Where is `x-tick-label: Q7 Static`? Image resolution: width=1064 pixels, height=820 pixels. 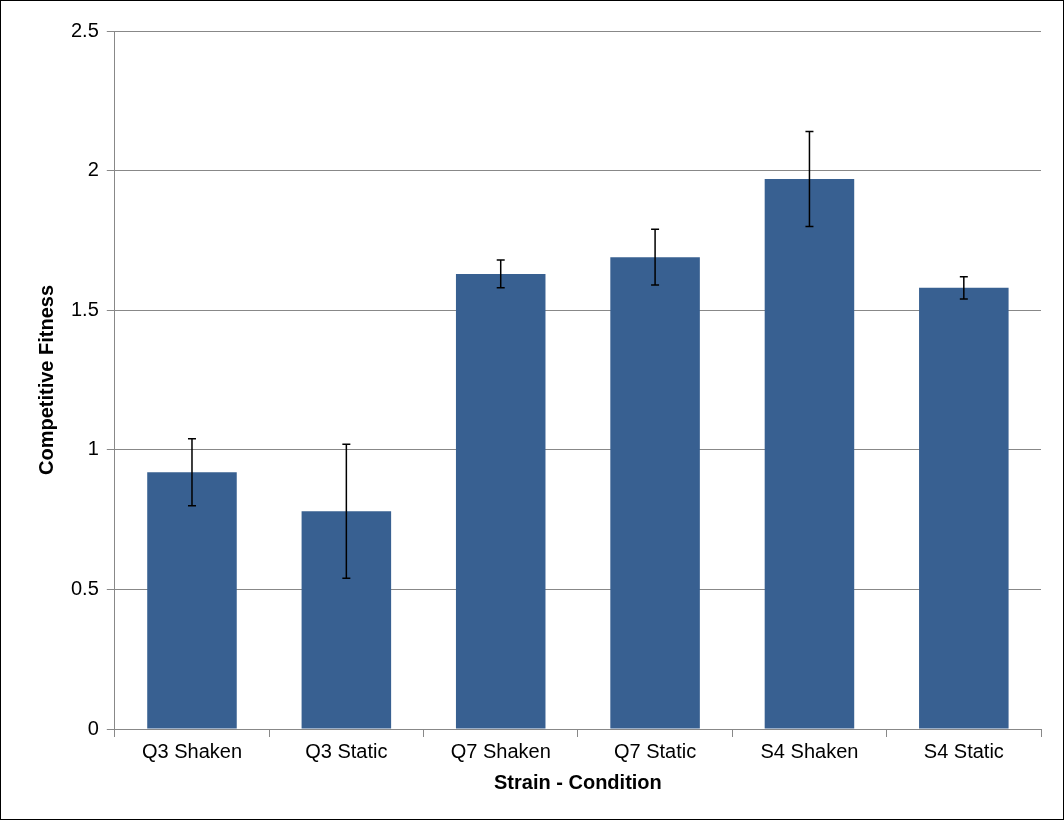 x-tick-label: Q7 Static is located at coordinates (655, 750).